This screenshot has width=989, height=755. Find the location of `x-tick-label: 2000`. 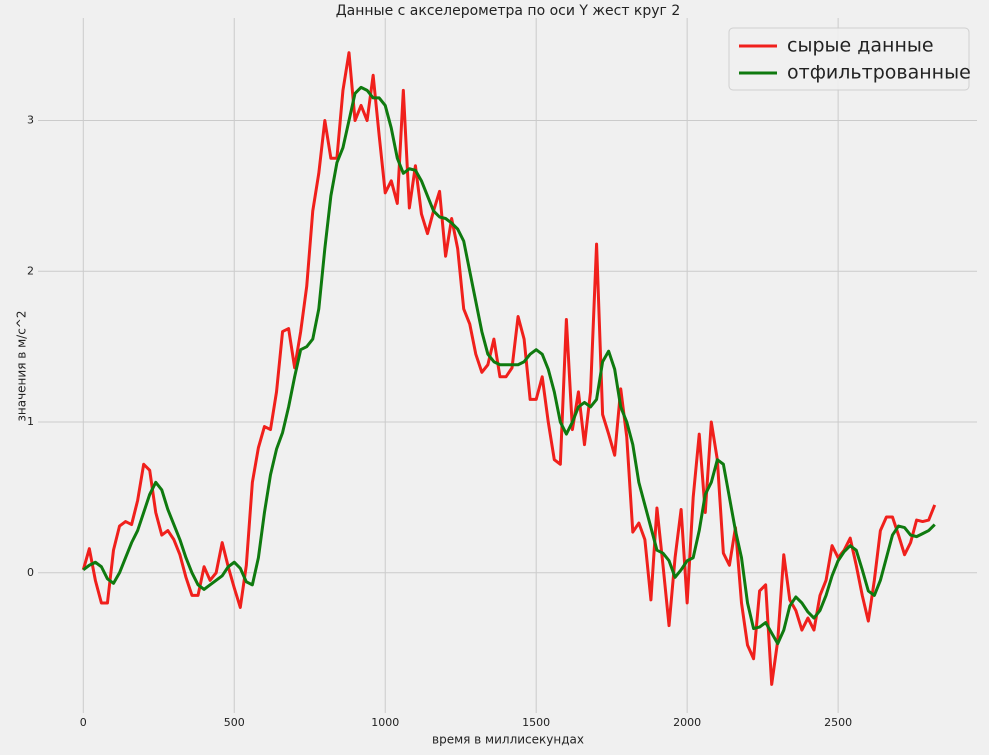

x-tick-label: 2000 is located at coordinates (687, 722).